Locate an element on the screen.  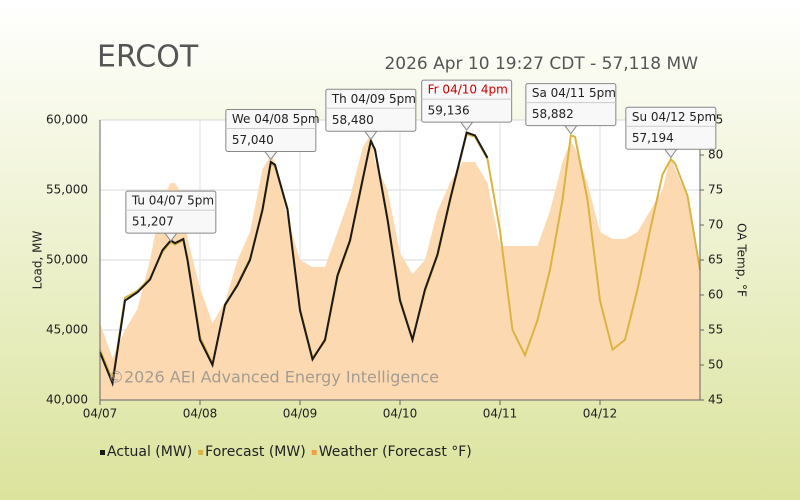
legend-label: Actual (MW) is located at coordinates (149, 452).